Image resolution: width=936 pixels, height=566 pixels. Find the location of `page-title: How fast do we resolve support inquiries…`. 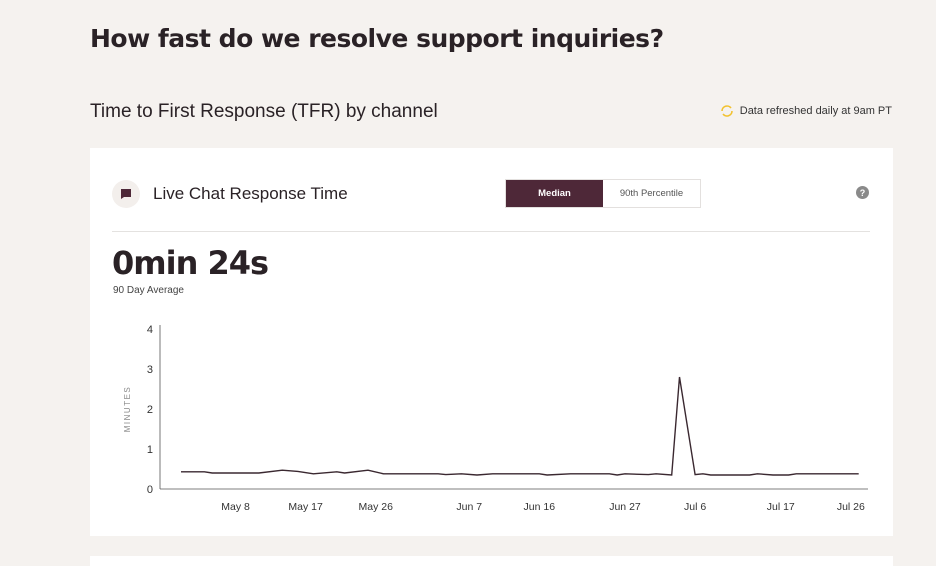

page-title: How fast do we resolve support inquiries… is located at coordinates (377, 38).